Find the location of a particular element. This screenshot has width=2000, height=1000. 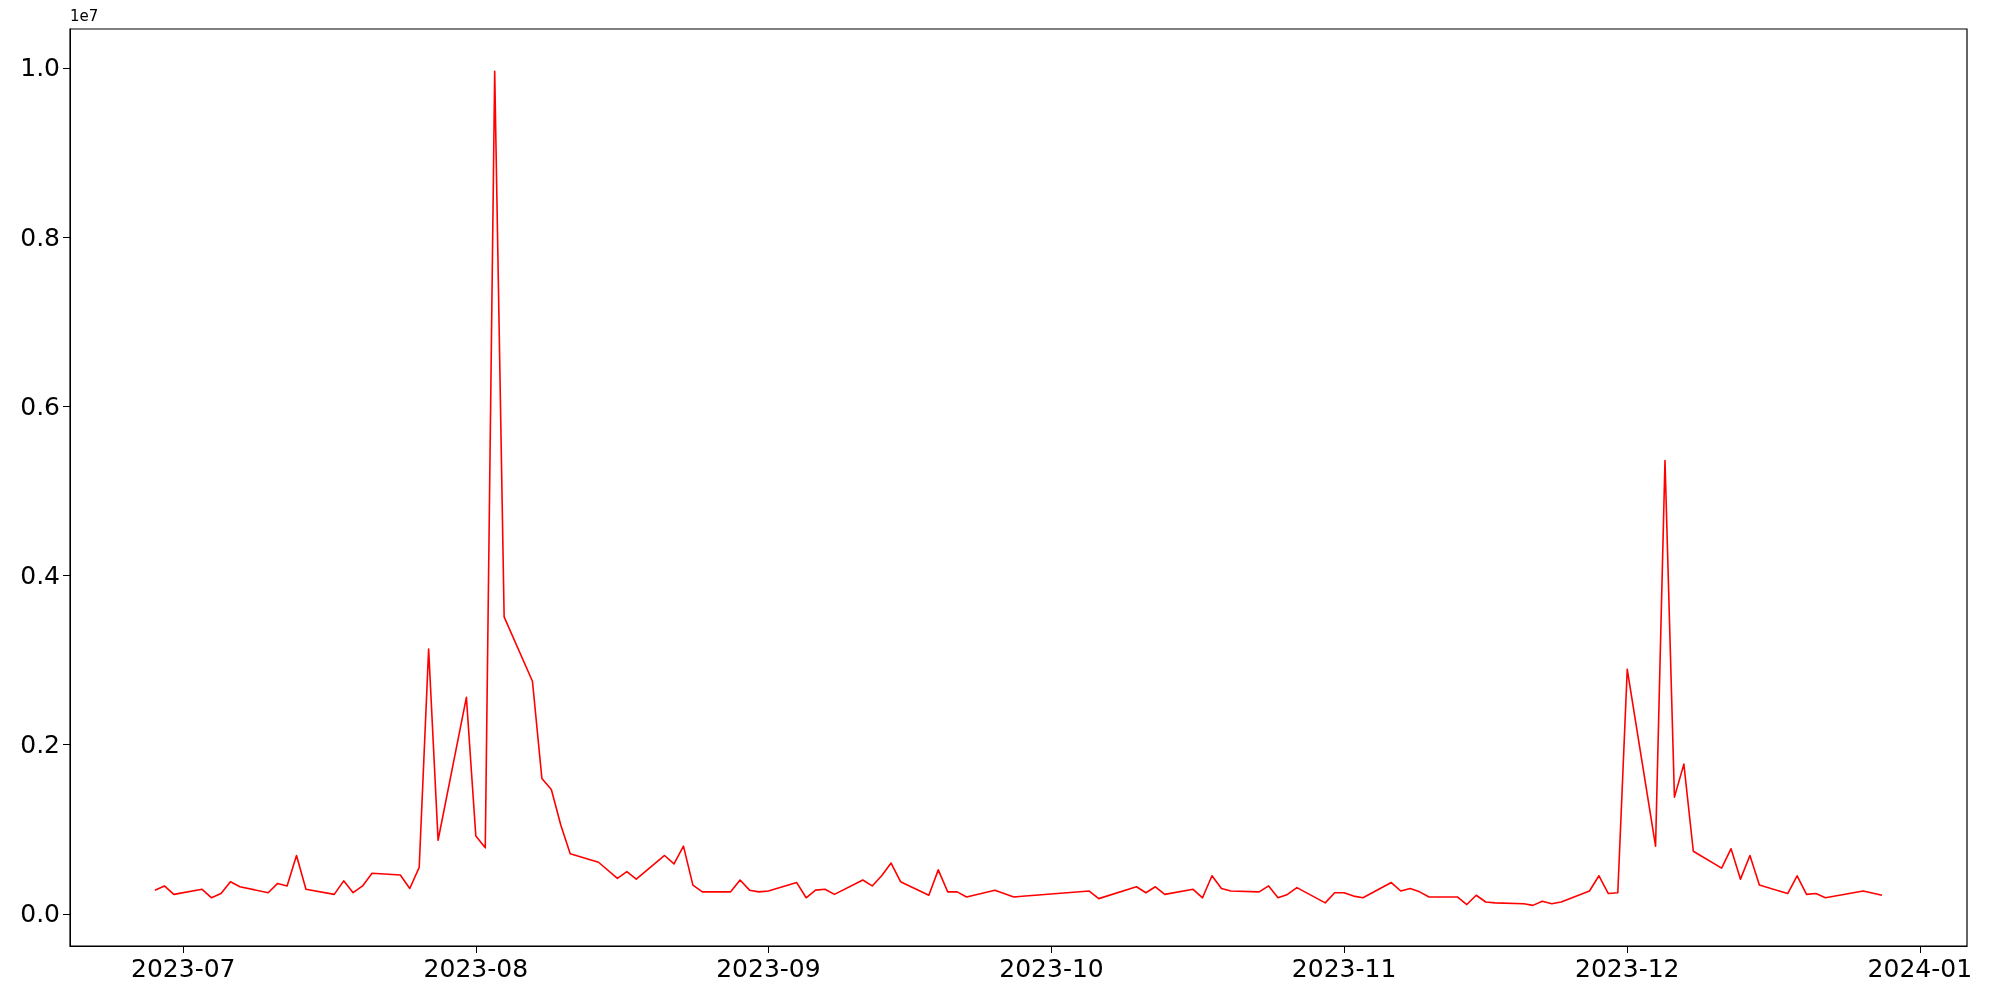

text: 1e7 is located at coordinates (84, 15).